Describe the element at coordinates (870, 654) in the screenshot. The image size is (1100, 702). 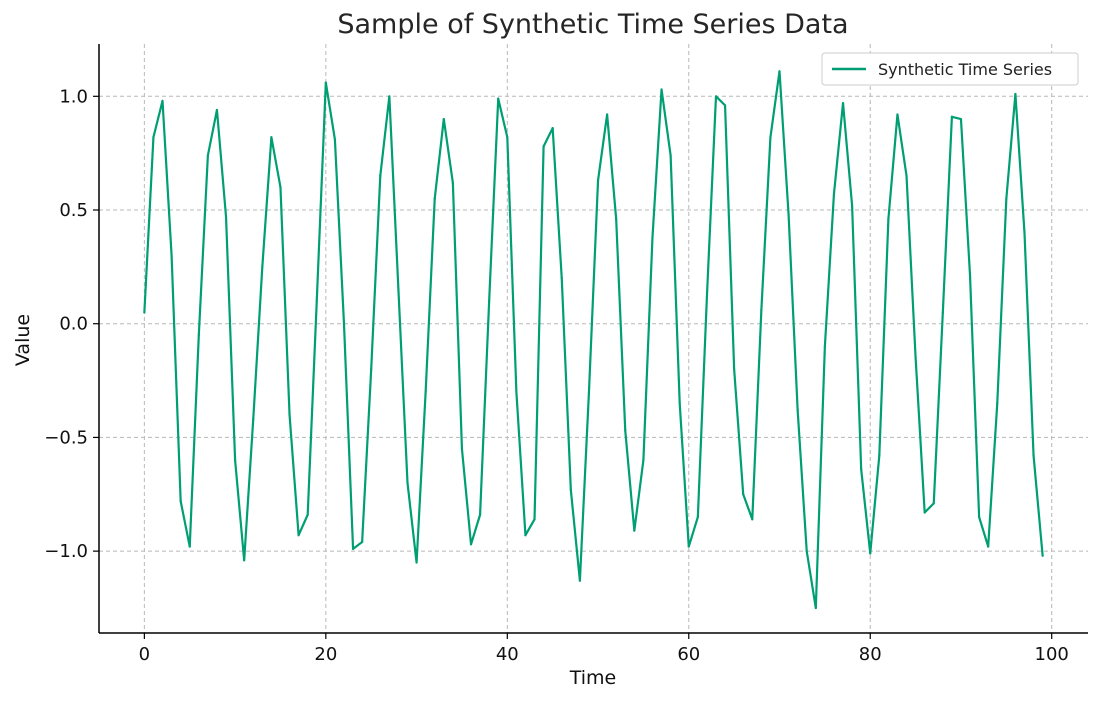
I see `x-tick-label: 80` at that location.